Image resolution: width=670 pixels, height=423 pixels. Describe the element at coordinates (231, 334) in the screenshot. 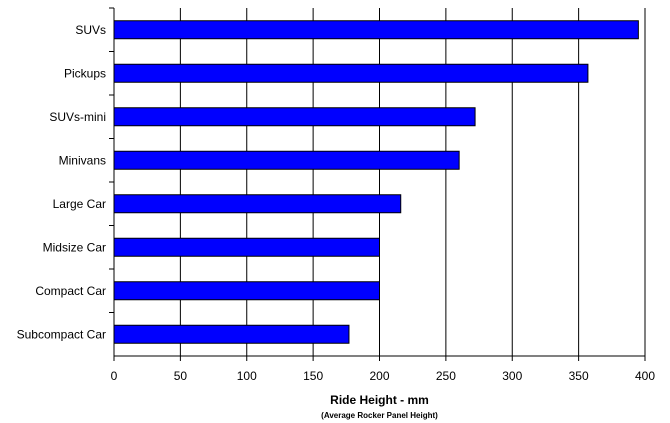

I see `bar-subcompact-car` at that location.